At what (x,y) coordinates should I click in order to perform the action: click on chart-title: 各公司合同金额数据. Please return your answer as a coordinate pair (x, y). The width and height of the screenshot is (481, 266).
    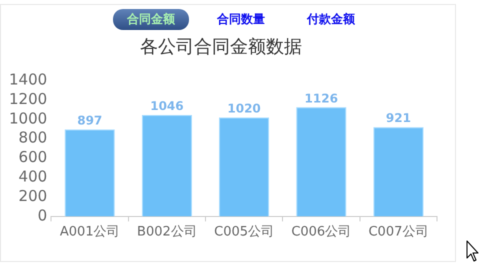
    Looking at the image, I should click on (221, 47).